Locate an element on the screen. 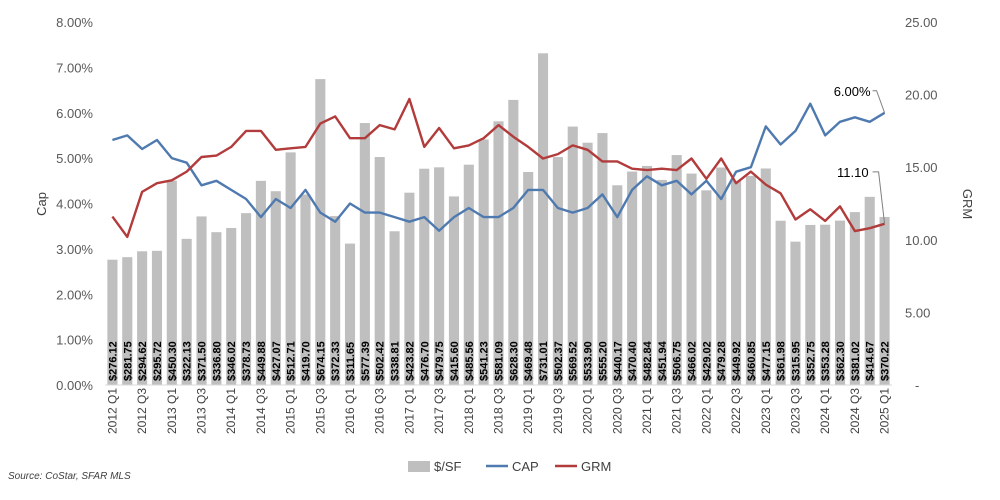 This screenshot has width=1000, height=500. bar-label-2013-q3: $371.50 is located at coordinates (203, 361).